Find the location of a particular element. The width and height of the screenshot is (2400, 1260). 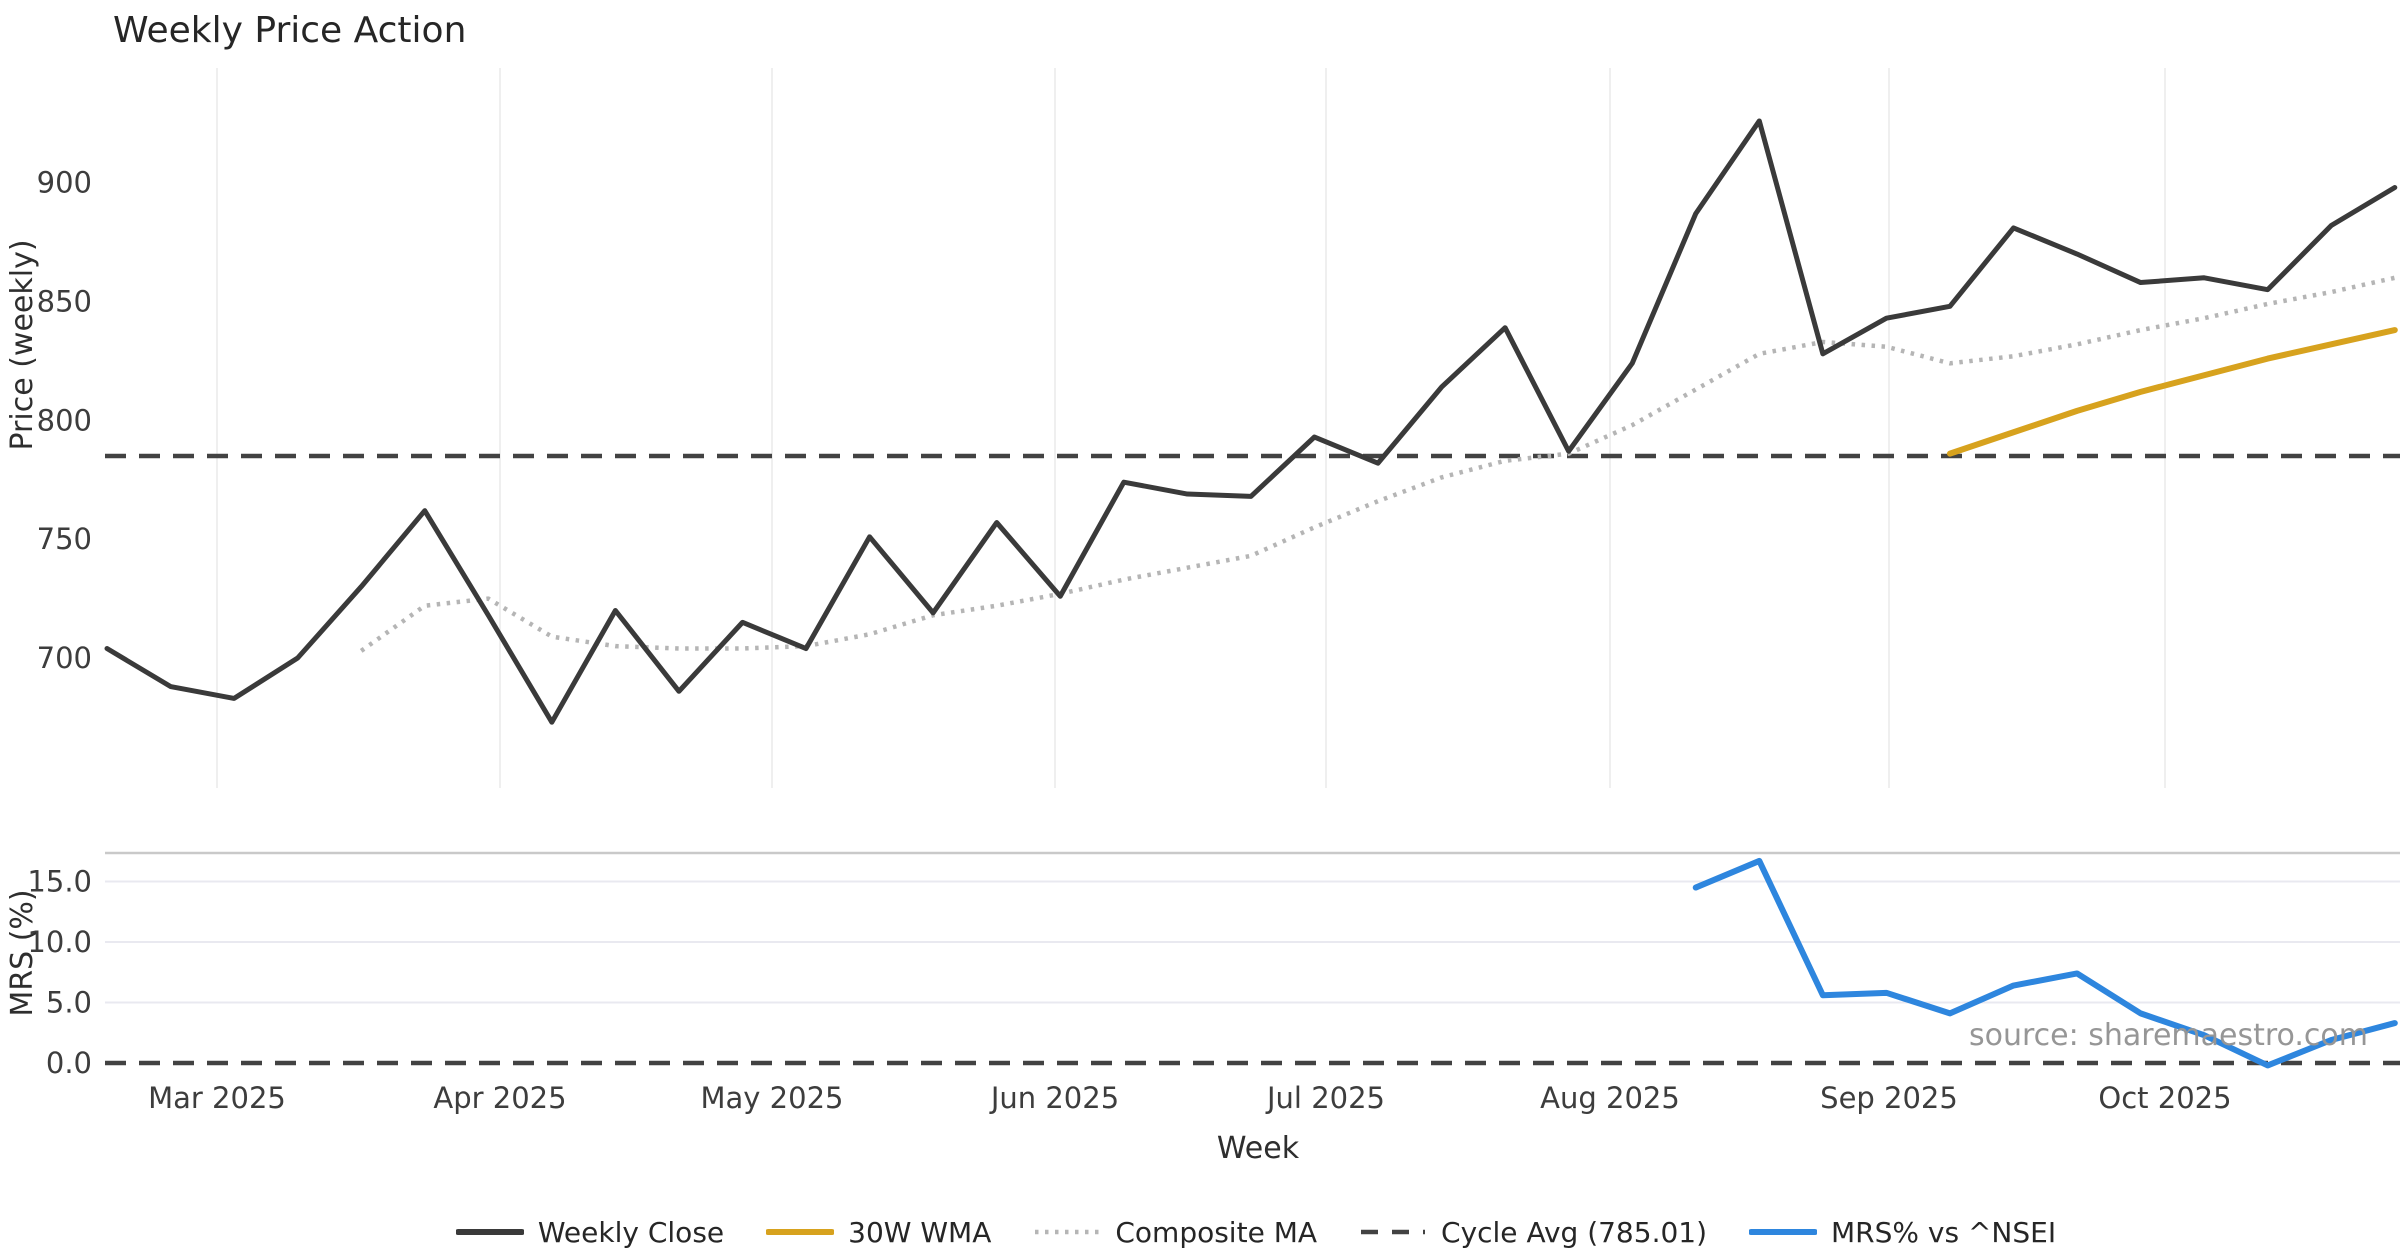

legend-label-30w-wma: 30W WMA is located at coordinates (920, 1232).